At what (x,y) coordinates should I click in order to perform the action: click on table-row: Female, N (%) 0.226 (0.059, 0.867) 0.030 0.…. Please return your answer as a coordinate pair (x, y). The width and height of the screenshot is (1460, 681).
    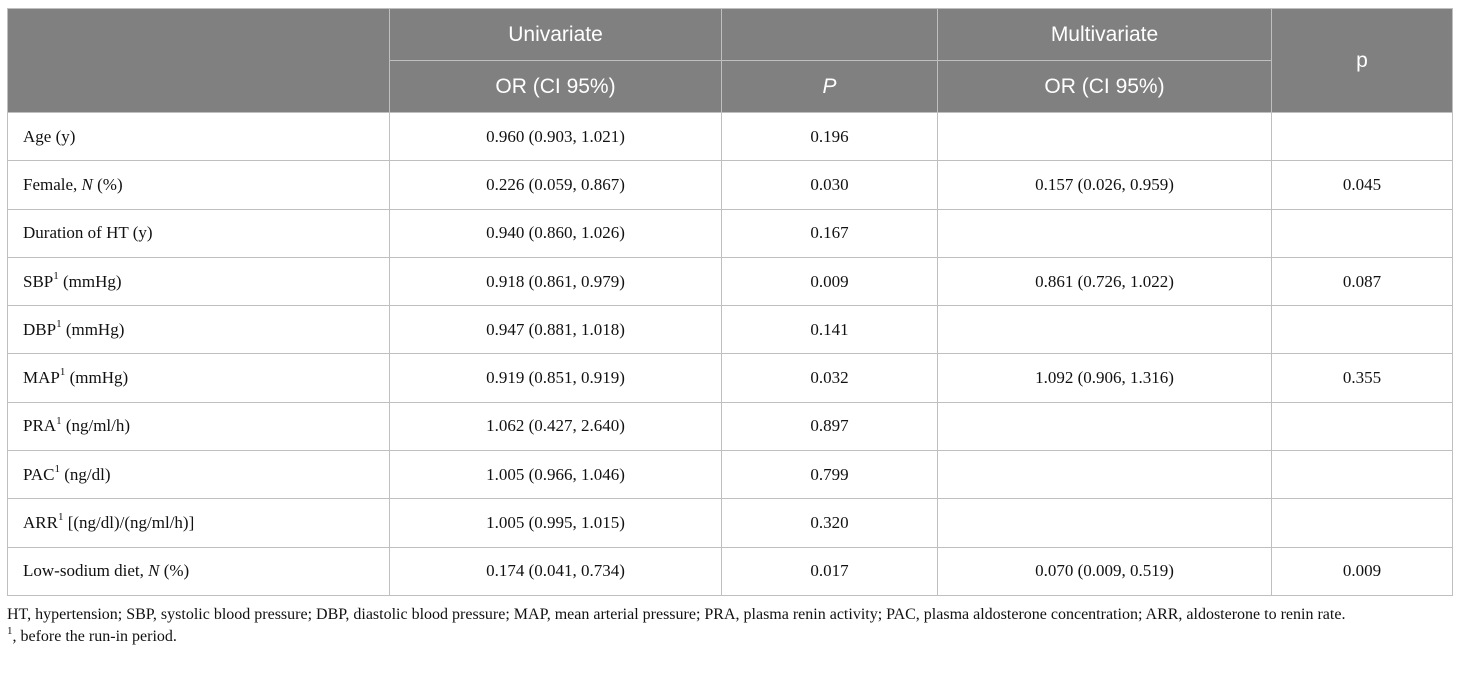
    Looking at the image, I should click on (730, 185).